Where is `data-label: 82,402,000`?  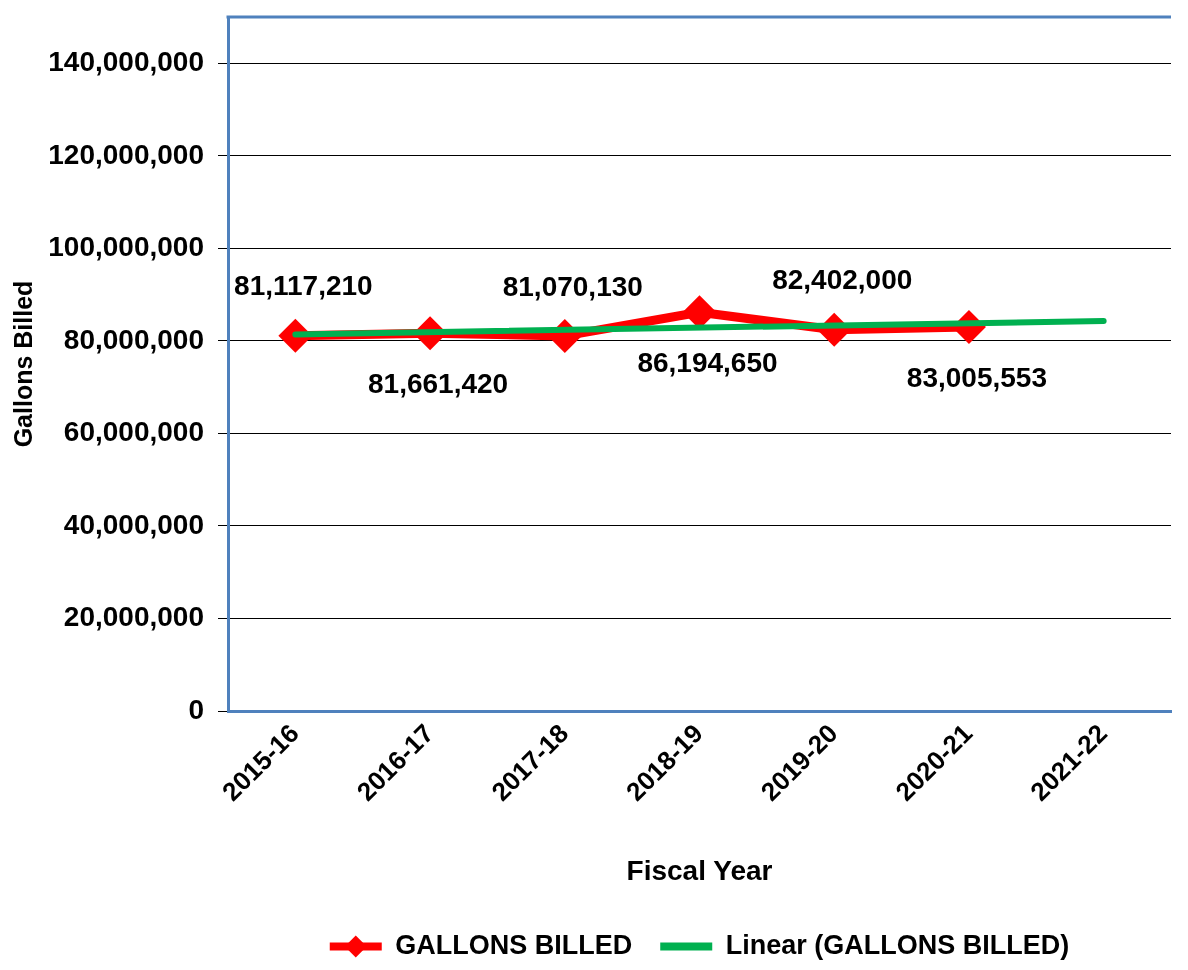
data-label: 82,402,000 is located at coordinates (842, 280).